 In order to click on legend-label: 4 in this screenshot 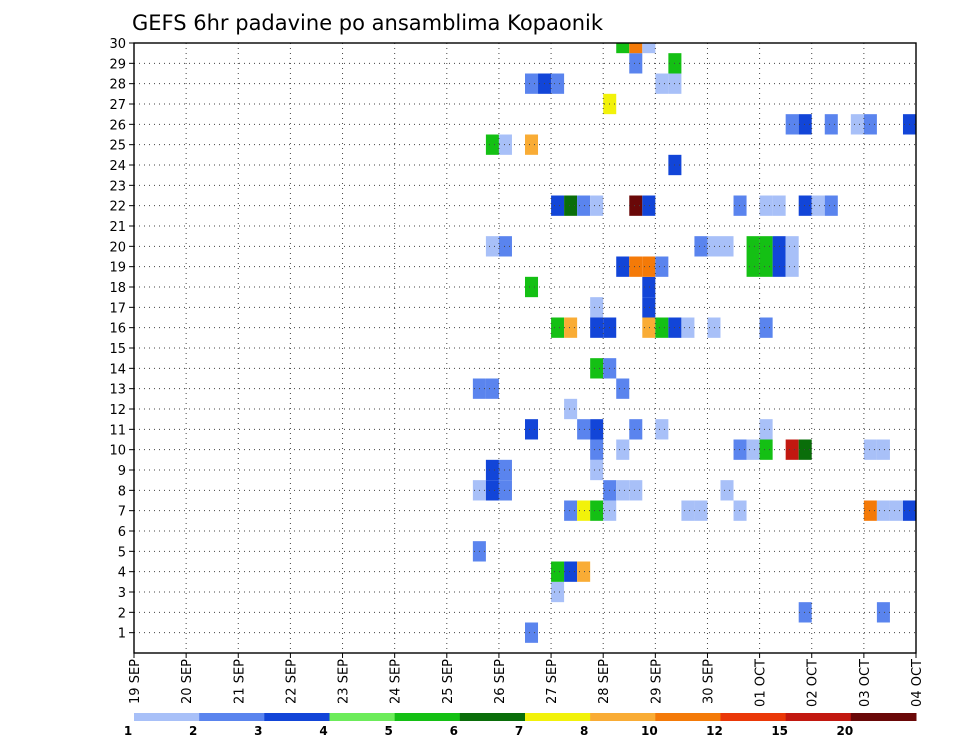, I will do `click(323, 731)`.